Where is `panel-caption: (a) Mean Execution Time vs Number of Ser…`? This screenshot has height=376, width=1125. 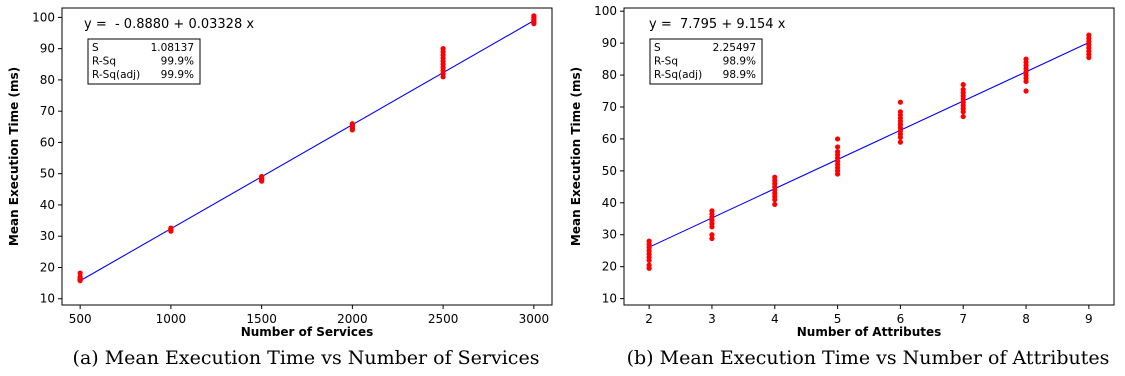
panel-caption: (a) Mean Execution Time vs Number of Ser… is located at coordinates (306, 358).